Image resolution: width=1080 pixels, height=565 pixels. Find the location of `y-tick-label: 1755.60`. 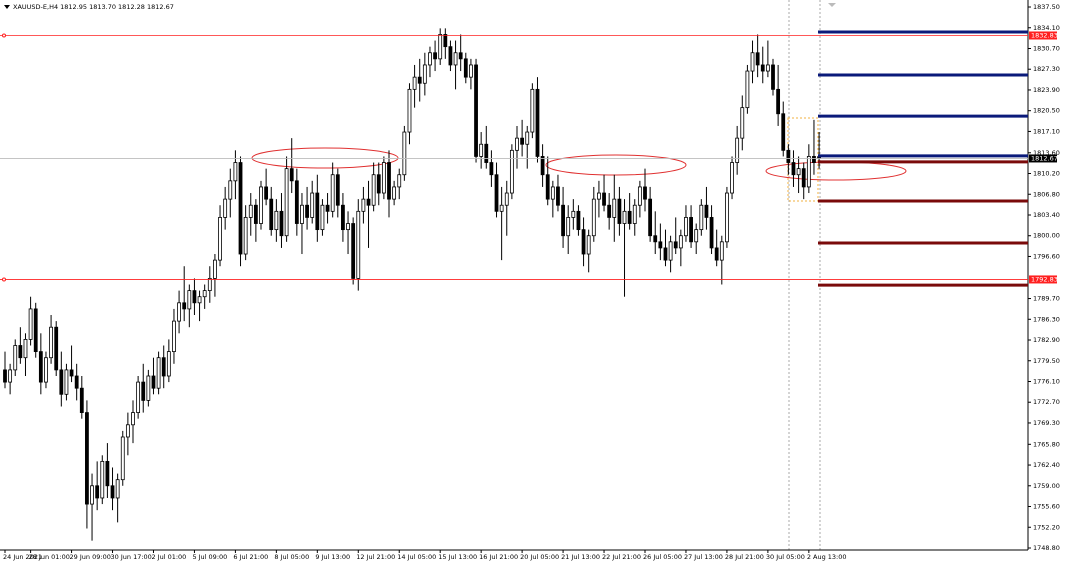

y-tick-label: 1755.60 is located at coordinates (1046, 507).